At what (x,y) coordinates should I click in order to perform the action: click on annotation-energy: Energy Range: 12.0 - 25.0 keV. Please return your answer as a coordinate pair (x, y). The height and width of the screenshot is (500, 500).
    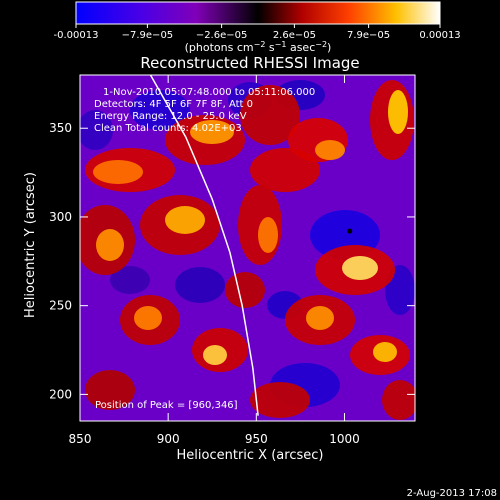
    Looking at the image, I should click on (170, 116).